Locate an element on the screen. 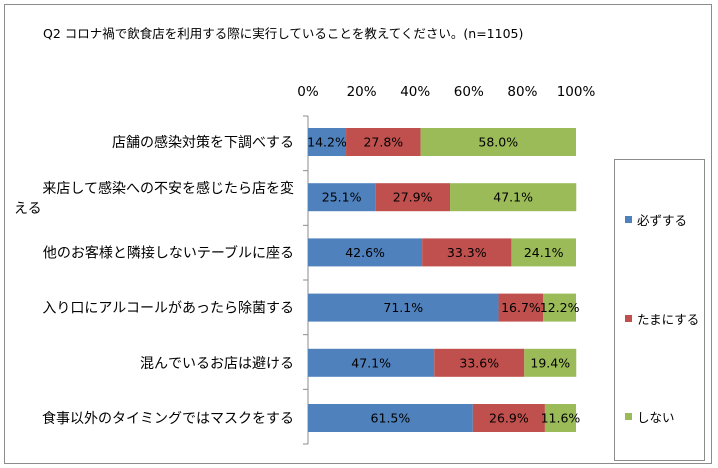  data-label: 25.1% is located at coordinates (342, 197).